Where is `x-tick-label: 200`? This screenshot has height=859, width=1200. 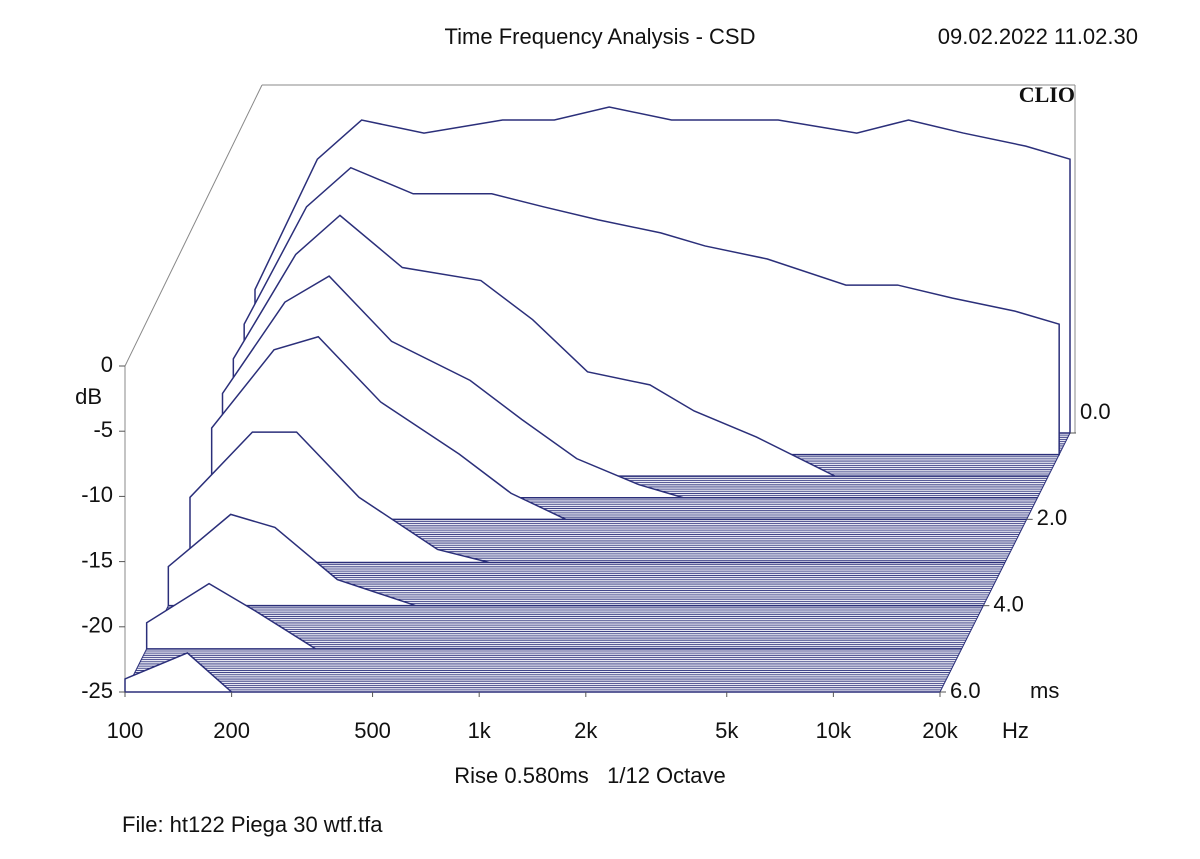
x-tick-label: 200 is located at coordinates (231, 730).